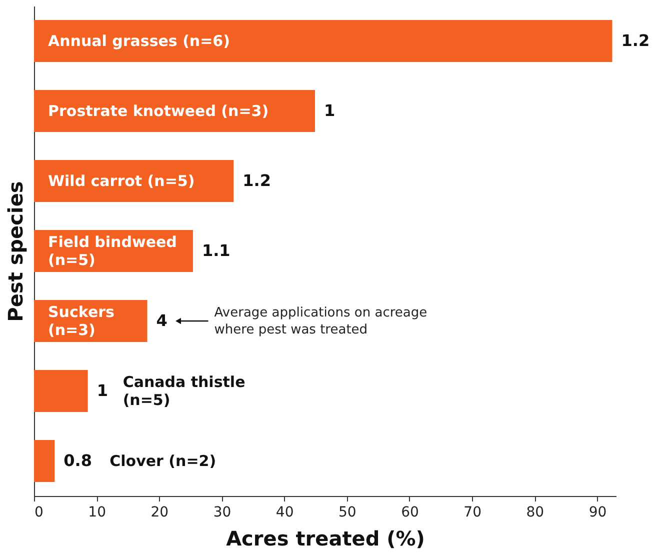 Image resolution: width=665 pixels, height=556 pixels. What do you see at coordinates (184, 391) in the screenshot?
I see `y-tick-label: Canada thistle (n=5)` at bounding box center [184, 391].